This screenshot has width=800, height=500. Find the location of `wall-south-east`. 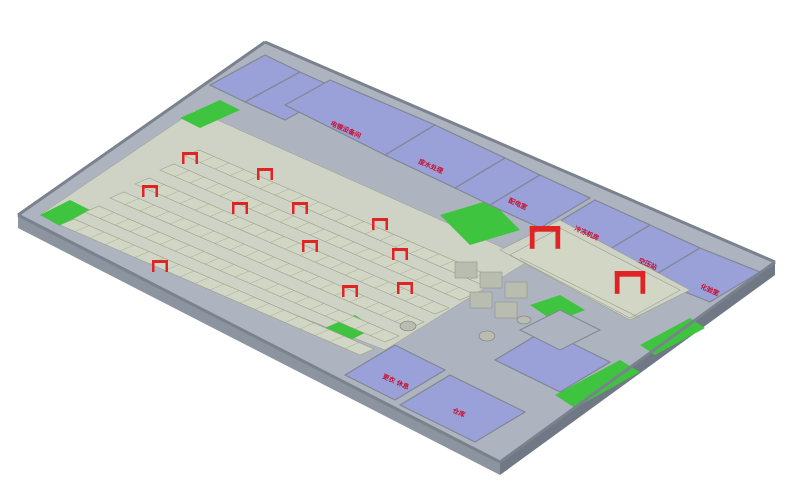

wall-south-east is located at coordinates (637, 362).